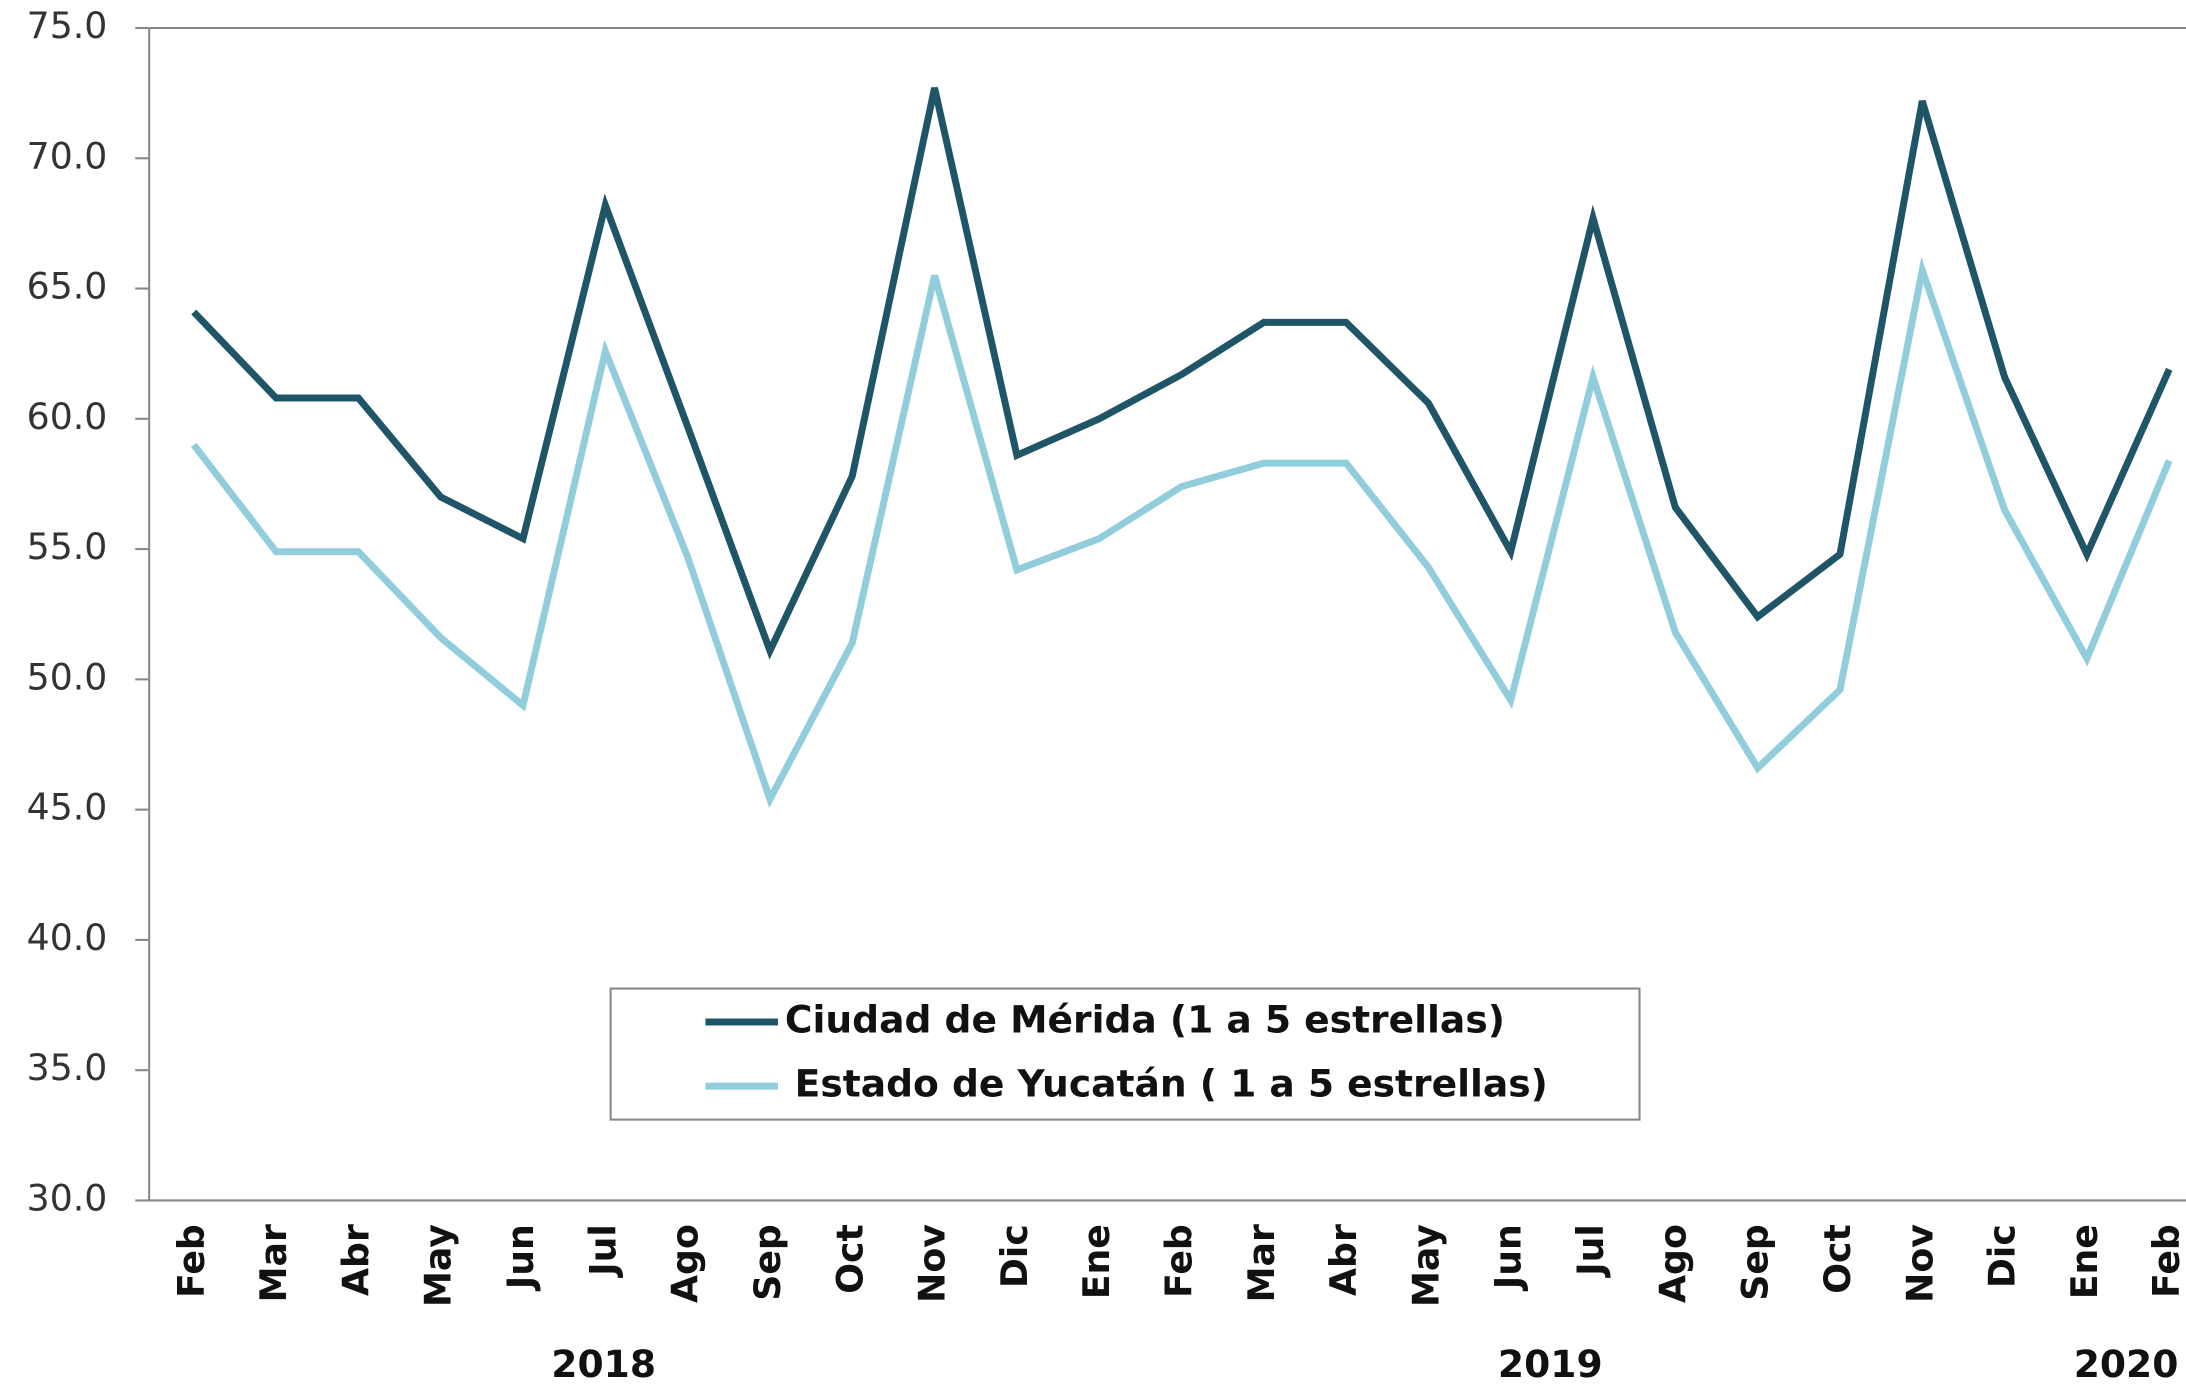  I want to click on y-tick-label: 75.0, so click(67, 25).